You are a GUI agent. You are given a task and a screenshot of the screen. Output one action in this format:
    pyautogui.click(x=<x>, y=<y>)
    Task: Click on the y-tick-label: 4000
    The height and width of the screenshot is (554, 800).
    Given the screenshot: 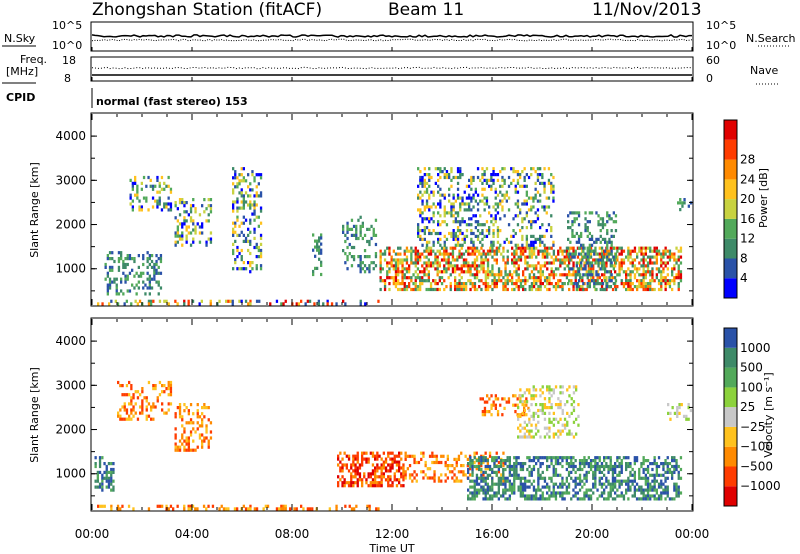 What is the action you would take?
    pyautogui.click(x=70, y=136)
    